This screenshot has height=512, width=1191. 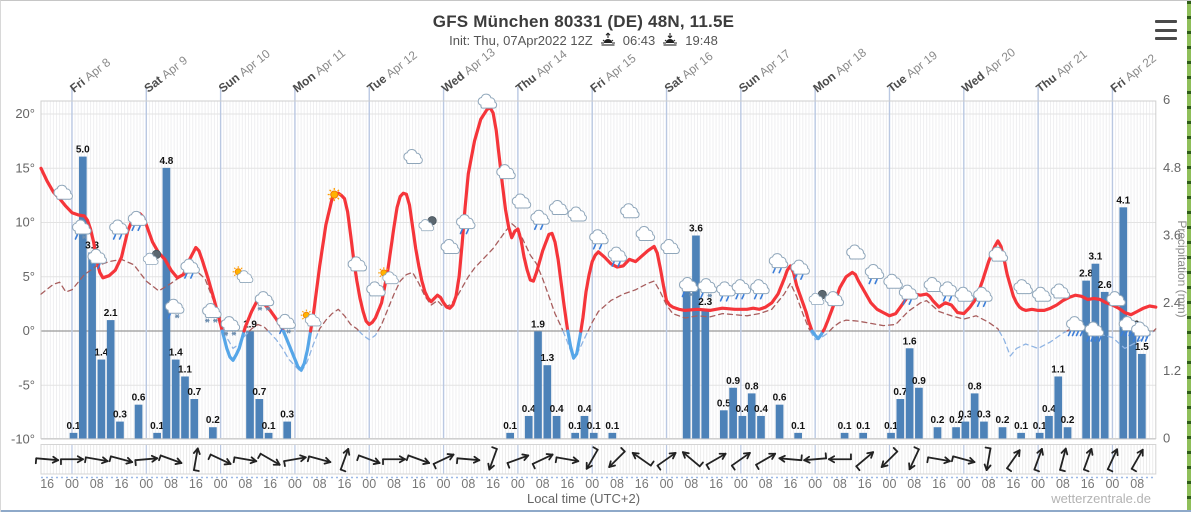 What do you see at coordinates (83, 150) in the screenshot?
I see `precip-value-label: 5.0` at bounding box center [83, 150].